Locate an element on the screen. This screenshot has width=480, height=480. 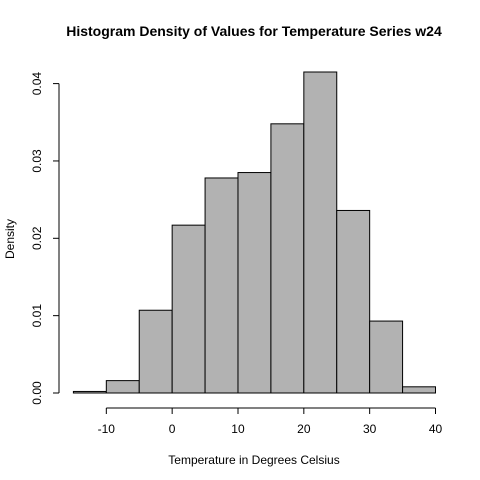
x-tick-label-2: 10 is located at coordinates (238, 429).